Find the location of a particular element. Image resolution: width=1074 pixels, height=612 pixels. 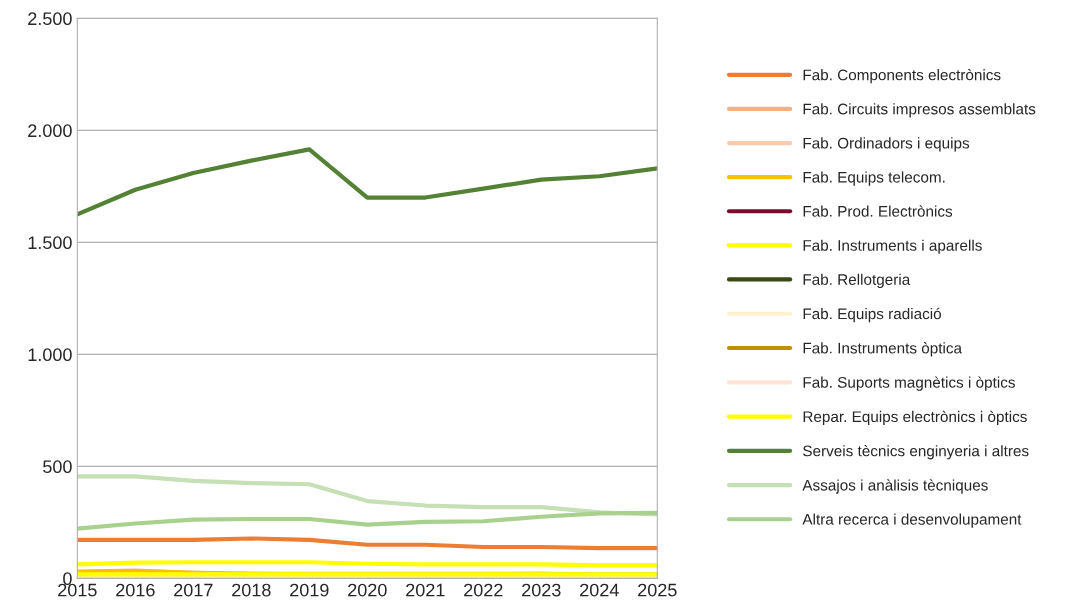

x-tick-label: 2019 is located at coordinates (309, 590).